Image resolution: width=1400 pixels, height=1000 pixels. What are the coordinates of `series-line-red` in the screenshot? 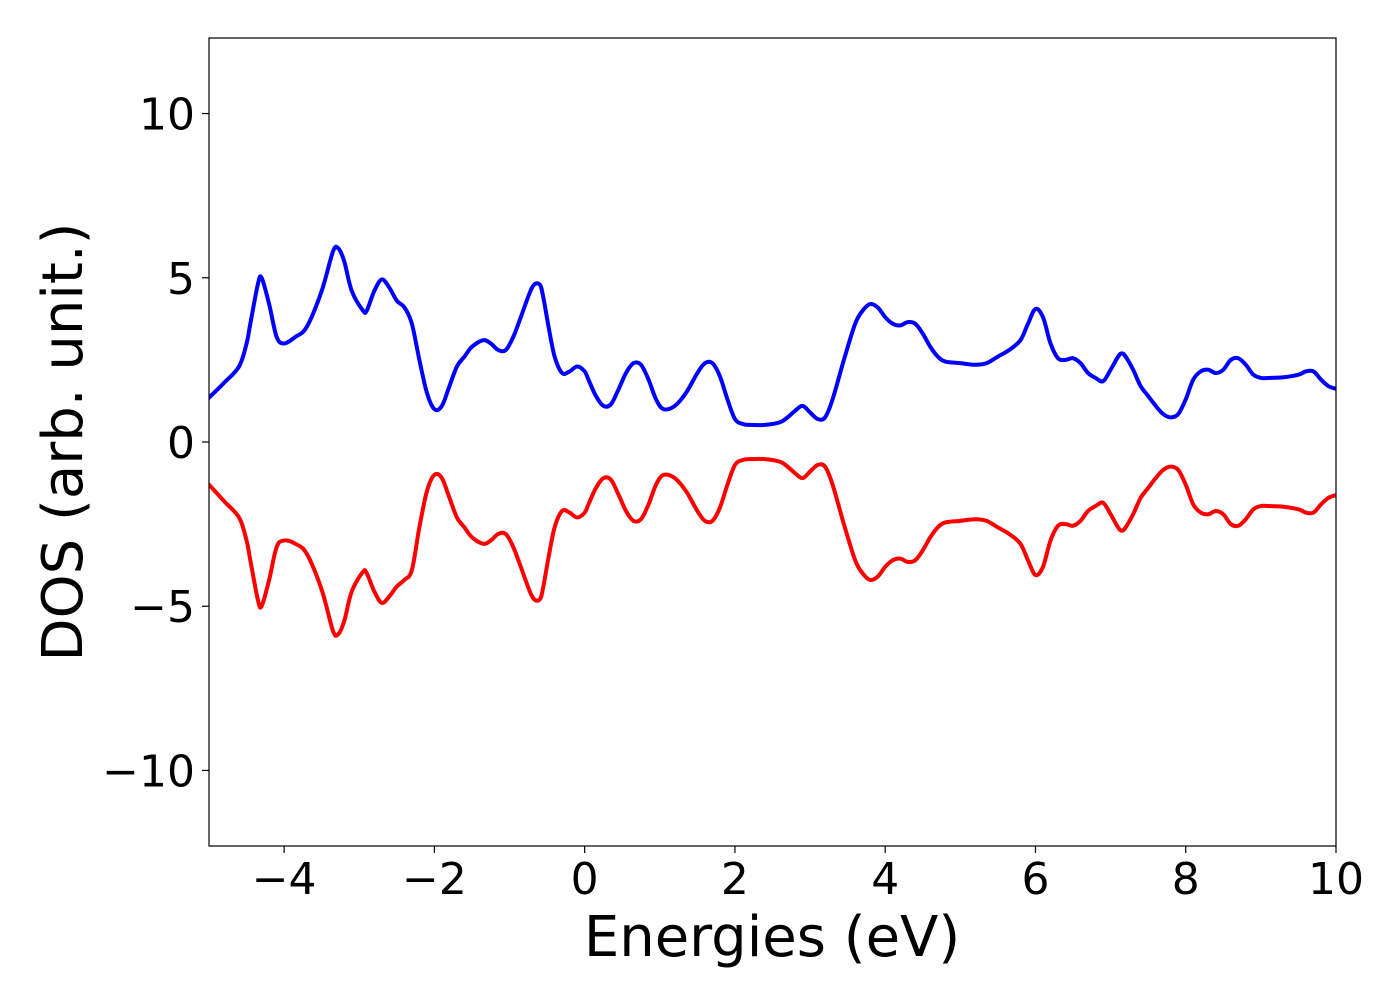 It's located at (772, 547).